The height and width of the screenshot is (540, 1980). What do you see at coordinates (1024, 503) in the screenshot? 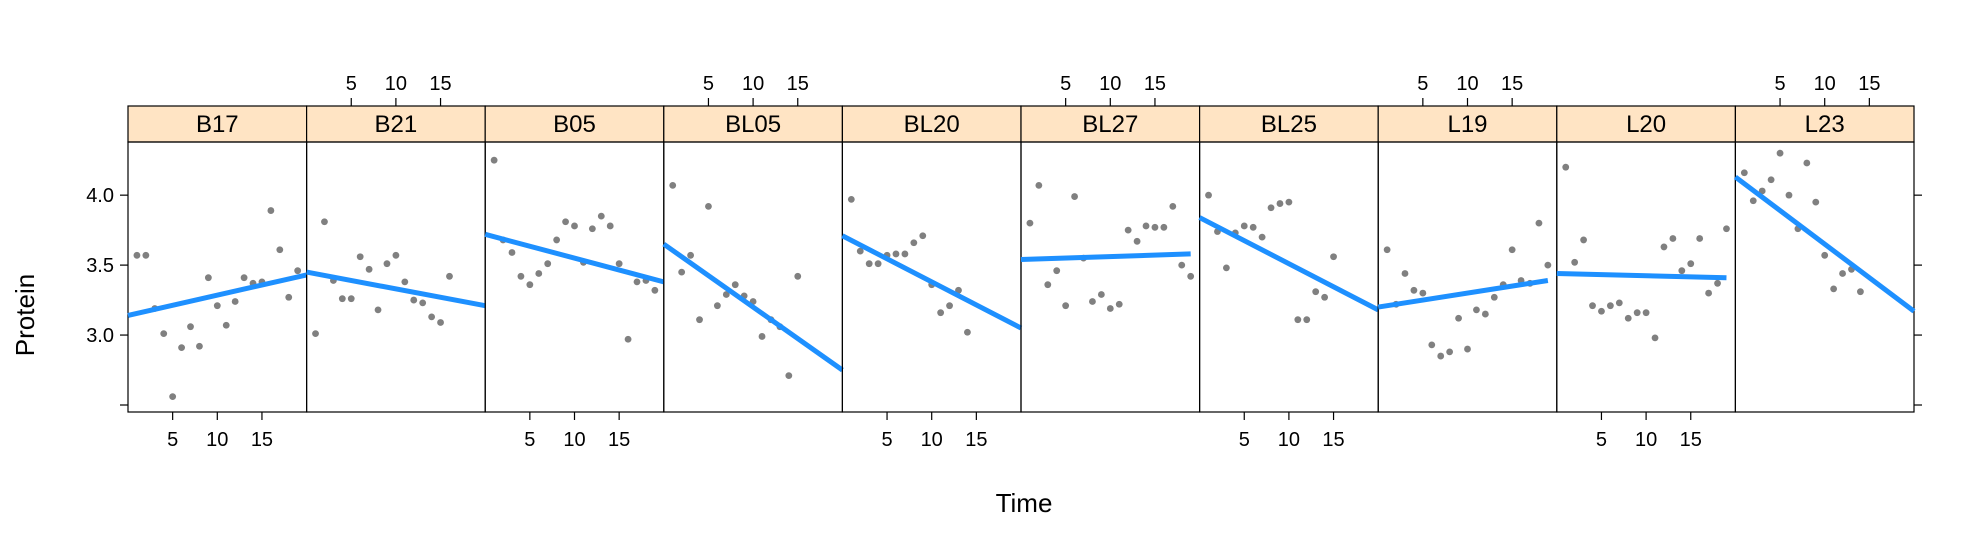
I see `x-axis-title: Time` at bounding box center [1024, 503].